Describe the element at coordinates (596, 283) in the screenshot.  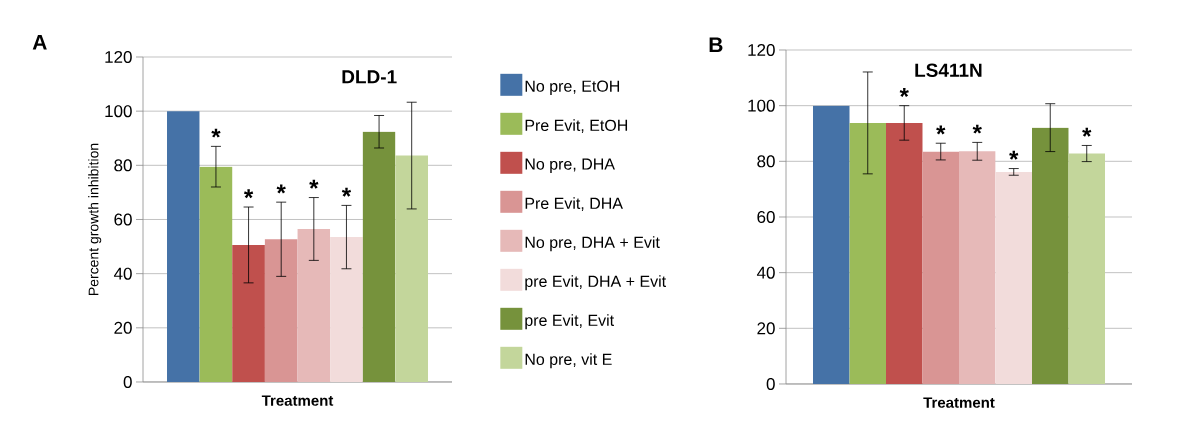
I see `legend-label: pre Evit, DHA + Evit` at that location.